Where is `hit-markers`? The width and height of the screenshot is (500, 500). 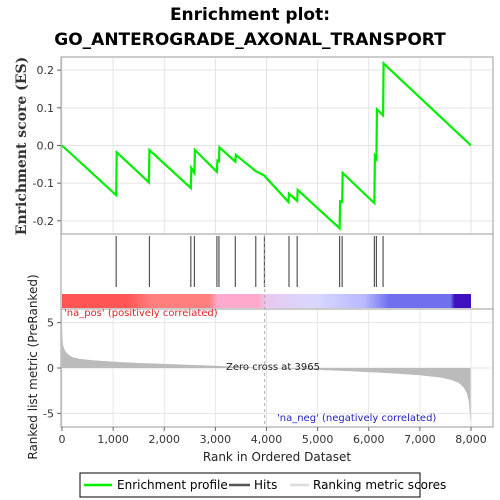 hit-markers is located at coordinates (249, 261).